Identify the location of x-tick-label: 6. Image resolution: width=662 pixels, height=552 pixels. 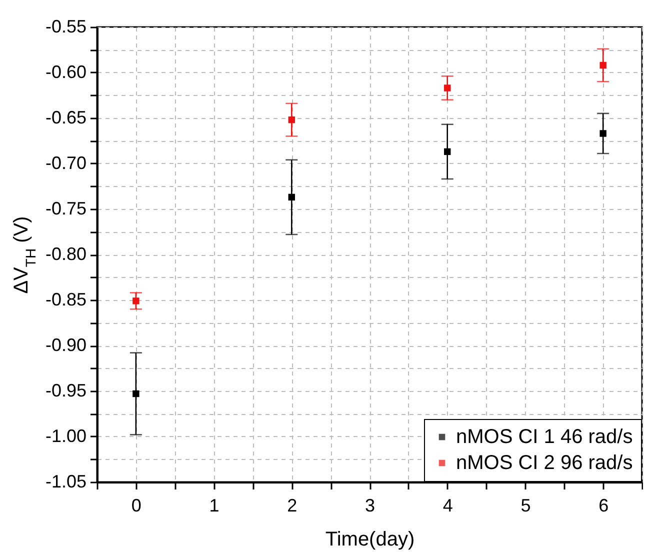
(603, 506).